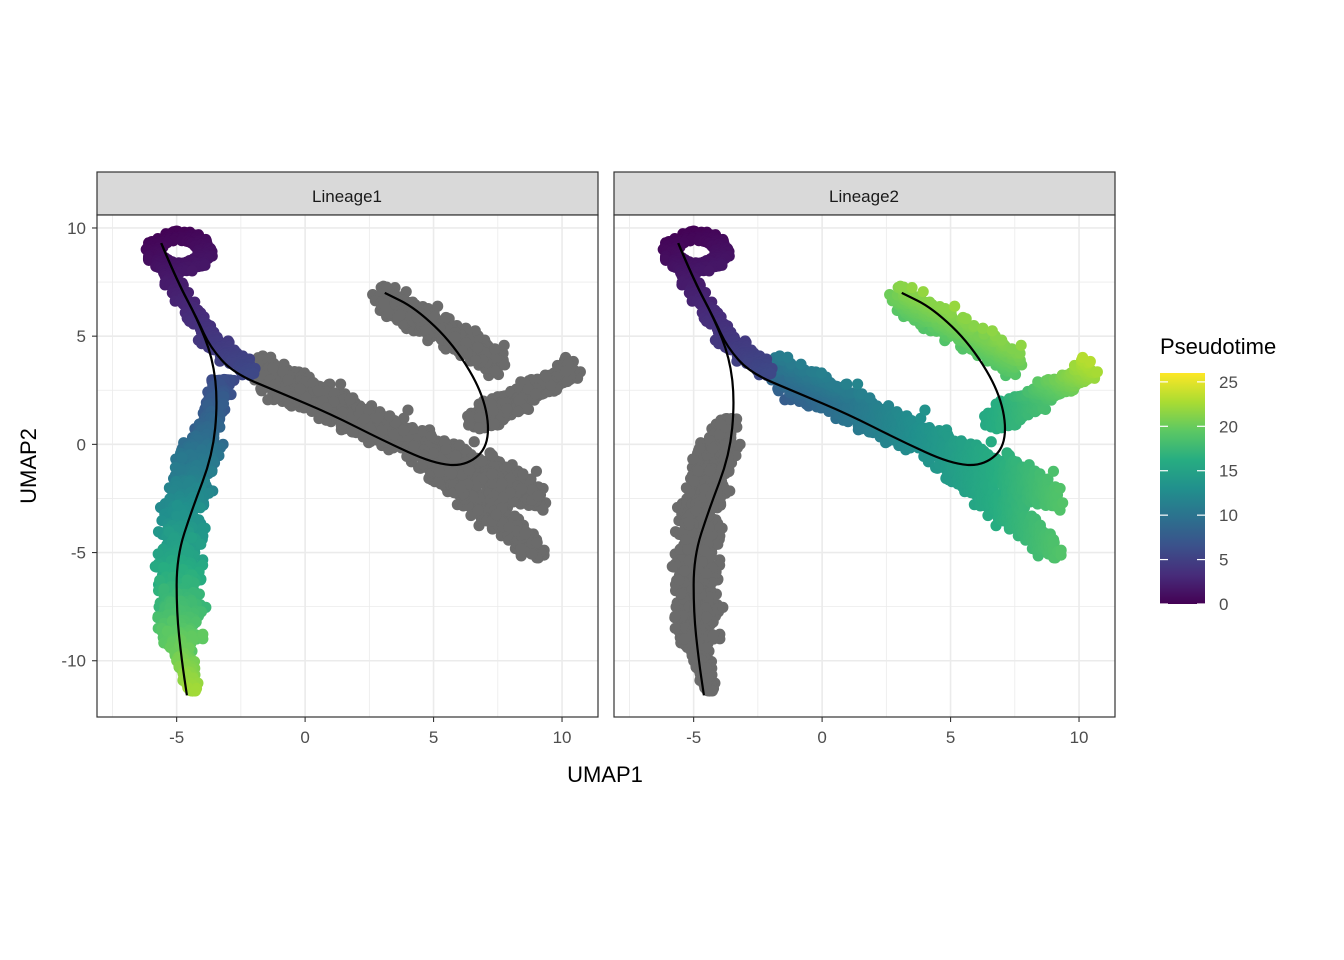 Image resolution: width=1344 pixels, height=960 pixels. What do you see at coordinates (189, 469) in the screenshot?
I see `lineage-curve` at bounding box center [189, 469].